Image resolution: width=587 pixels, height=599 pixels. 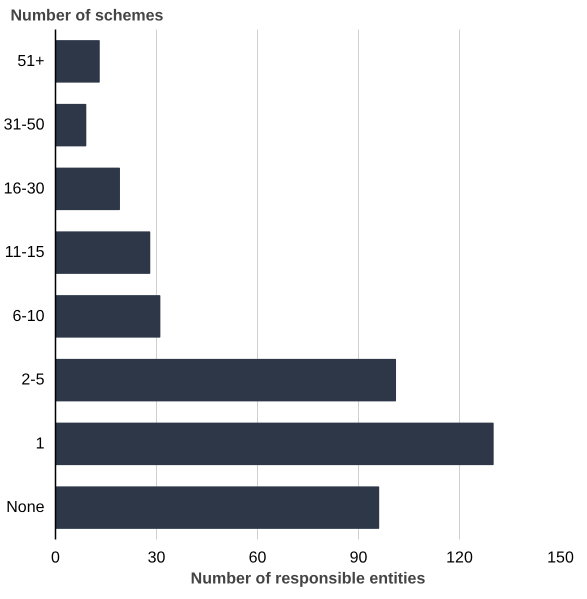 What do you see at coordinates (308, 579) in the screenshot?
I see `x-axis-title: Number of responsible entities` at bounding box center [308, 579].